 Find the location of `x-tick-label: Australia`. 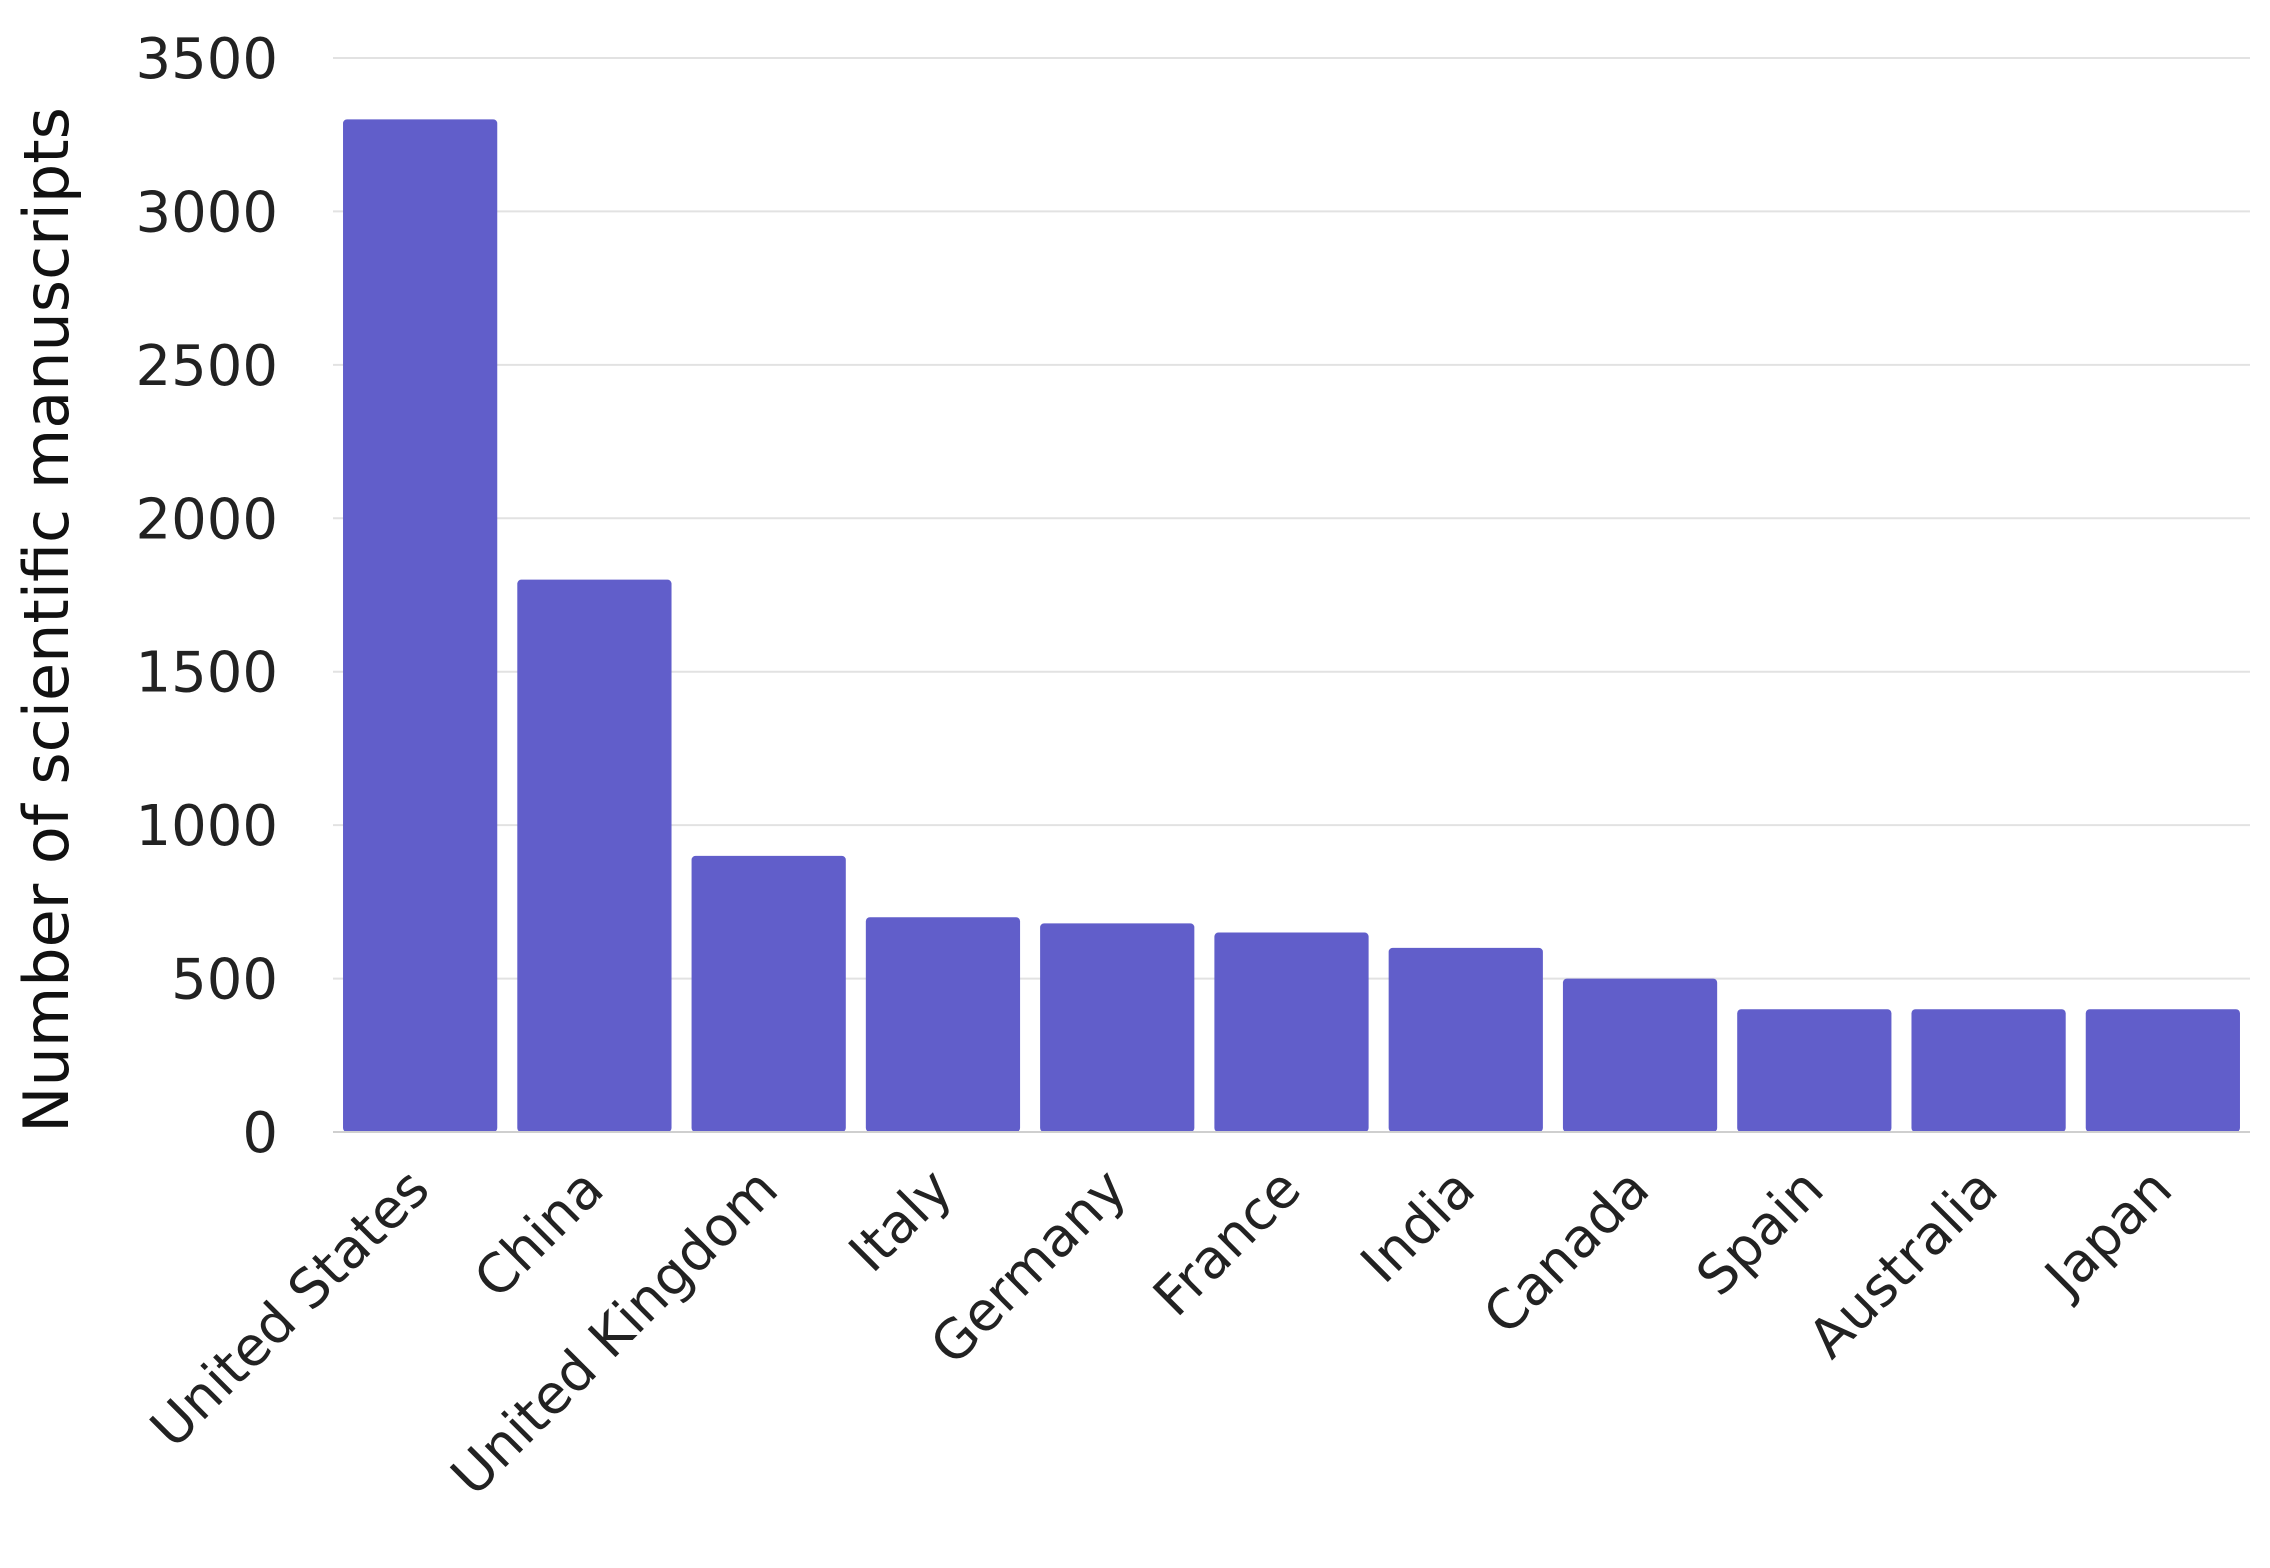

x-tick-label: Australia is located at coordinates (1902, 1263).